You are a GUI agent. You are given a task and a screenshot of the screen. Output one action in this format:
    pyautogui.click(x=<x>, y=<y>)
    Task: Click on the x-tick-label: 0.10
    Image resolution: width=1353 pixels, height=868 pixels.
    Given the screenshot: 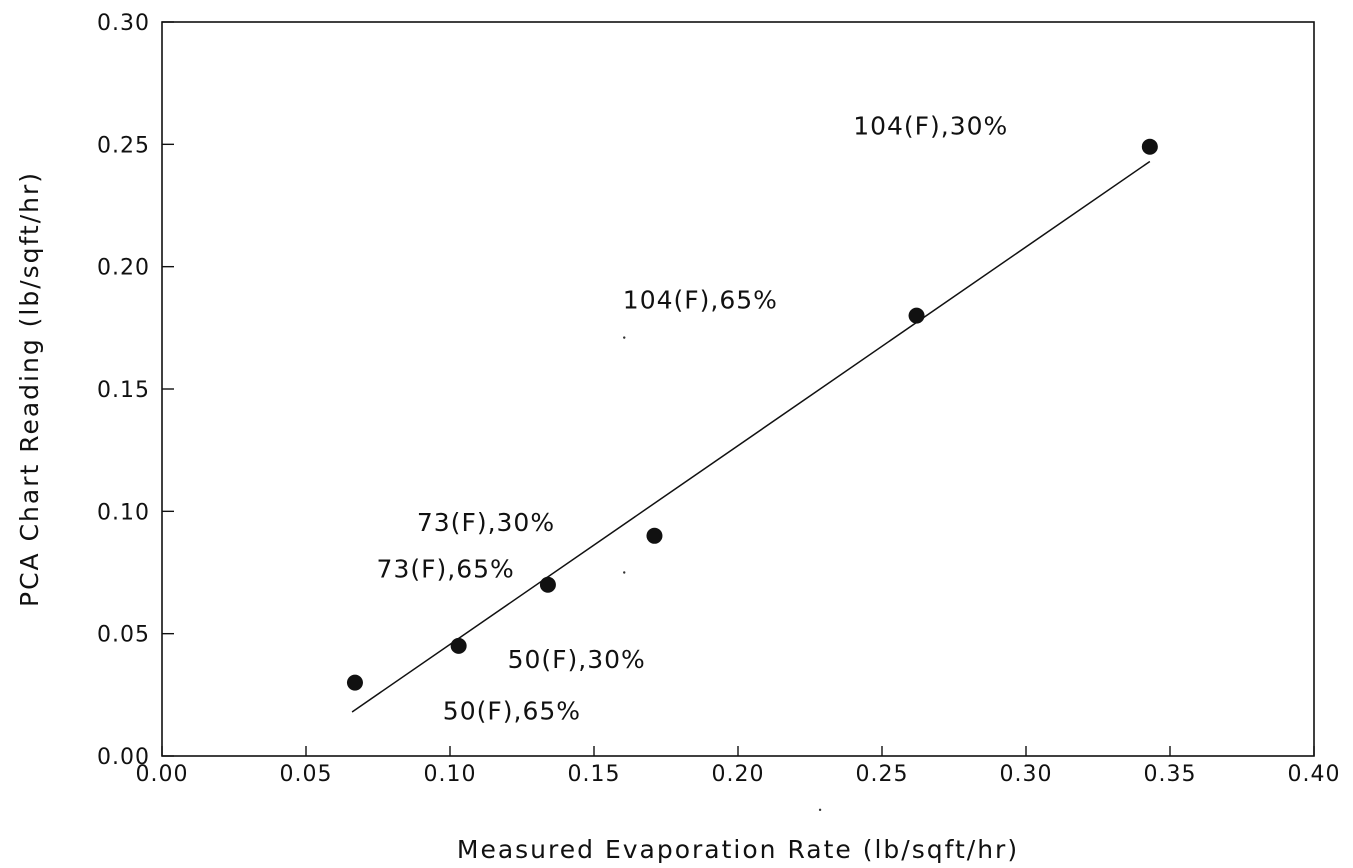 What is the action you would take?
    pyautogui.click(x=450, y=774)
    